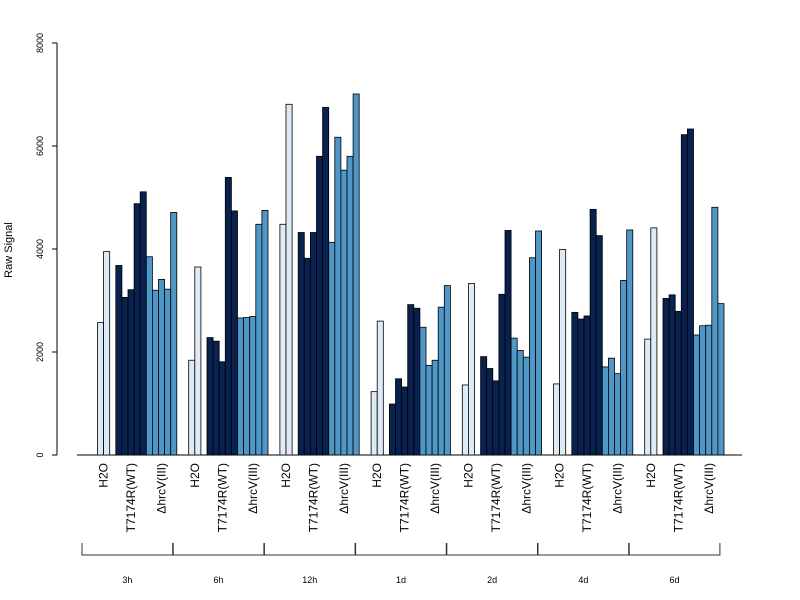 The image size is (800, 600). What do you see at coordinates (675, 580) in the screenshot?
I see `group-label: 6d` at bounding box center [675, 580].